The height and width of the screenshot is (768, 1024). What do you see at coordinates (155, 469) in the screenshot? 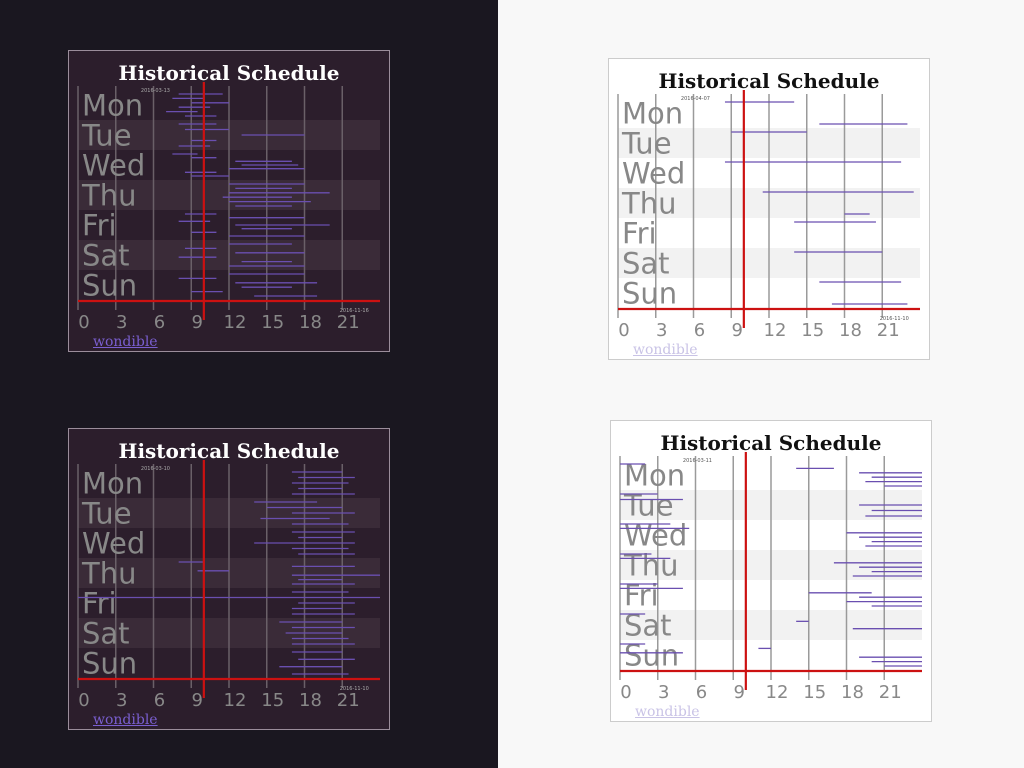
I see `start-date-label: 2016-03-10` at bounding box center [155, 469].